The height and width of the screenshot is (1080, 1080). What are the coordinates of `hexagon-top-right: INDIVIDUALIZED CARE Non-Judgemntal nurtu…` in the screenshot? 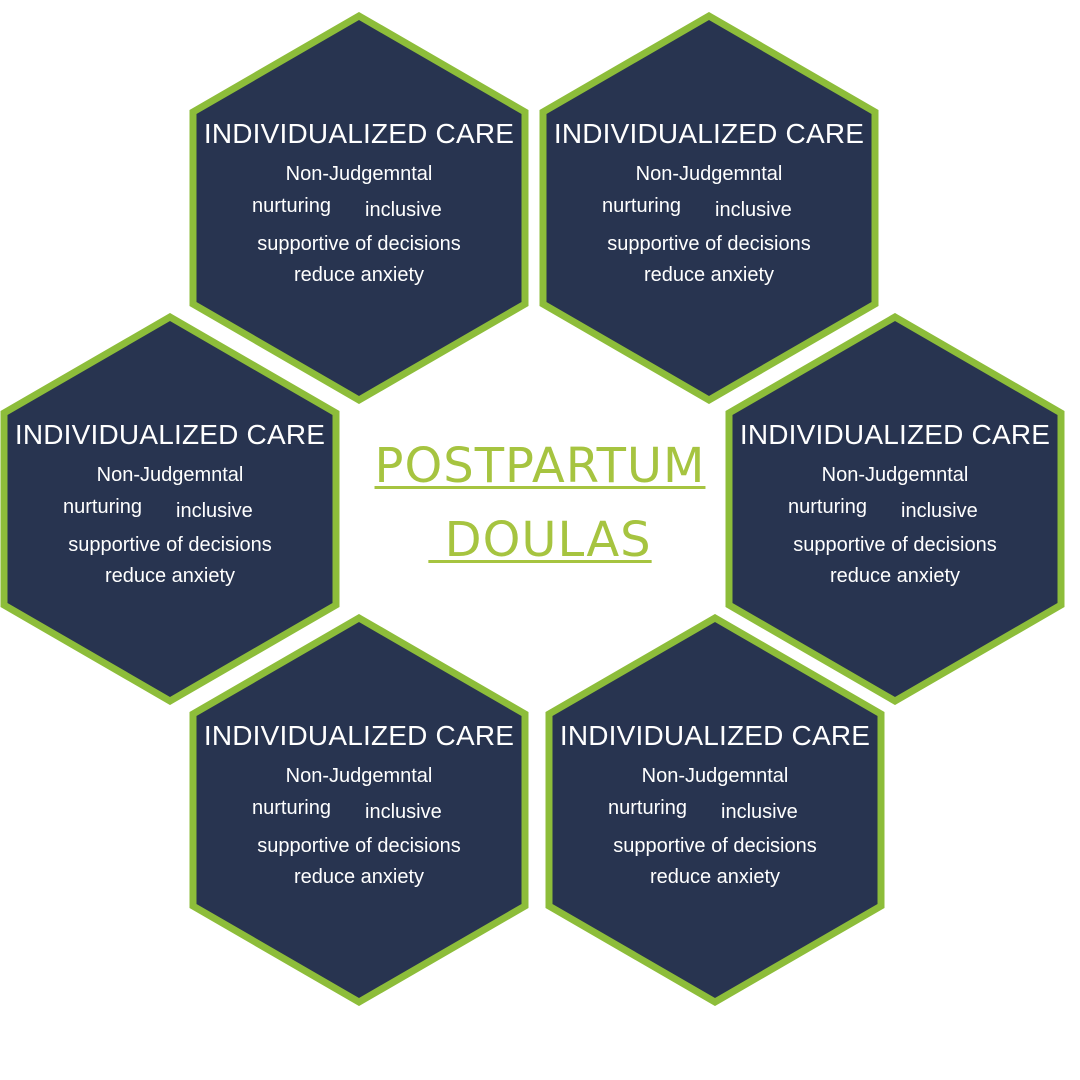 It's located at (709, 208).